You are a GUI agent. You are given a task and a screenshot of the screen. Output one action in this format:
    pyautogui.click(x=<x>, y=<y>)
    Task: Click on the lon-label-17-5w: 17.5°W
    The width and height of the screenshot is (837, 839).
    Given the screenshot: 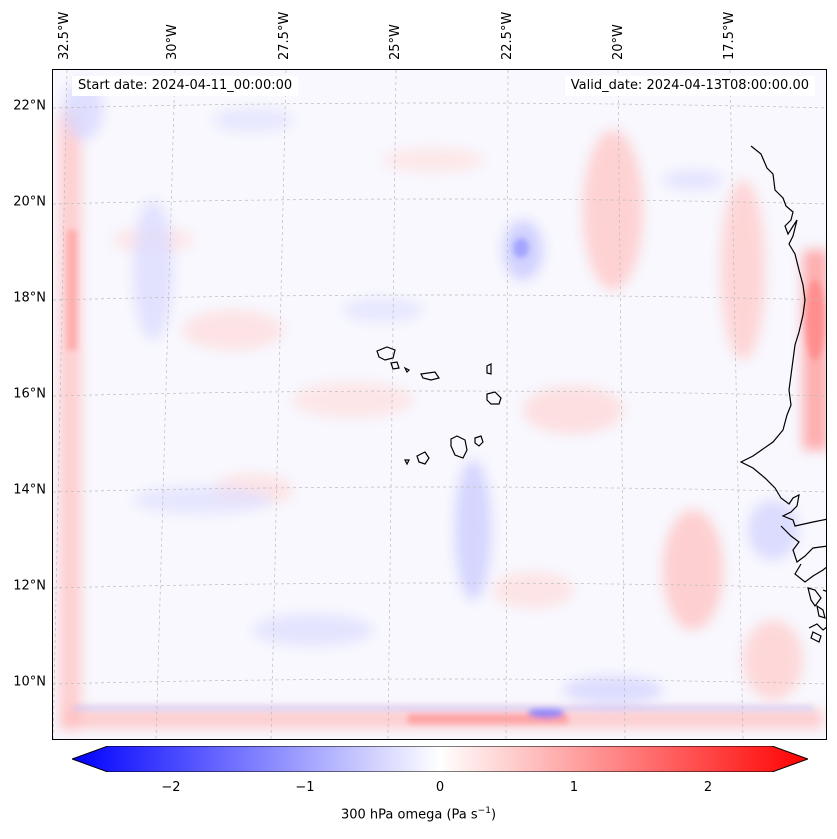 What is the action you would take?
    pyautogui.click(x=729, y=35)
    